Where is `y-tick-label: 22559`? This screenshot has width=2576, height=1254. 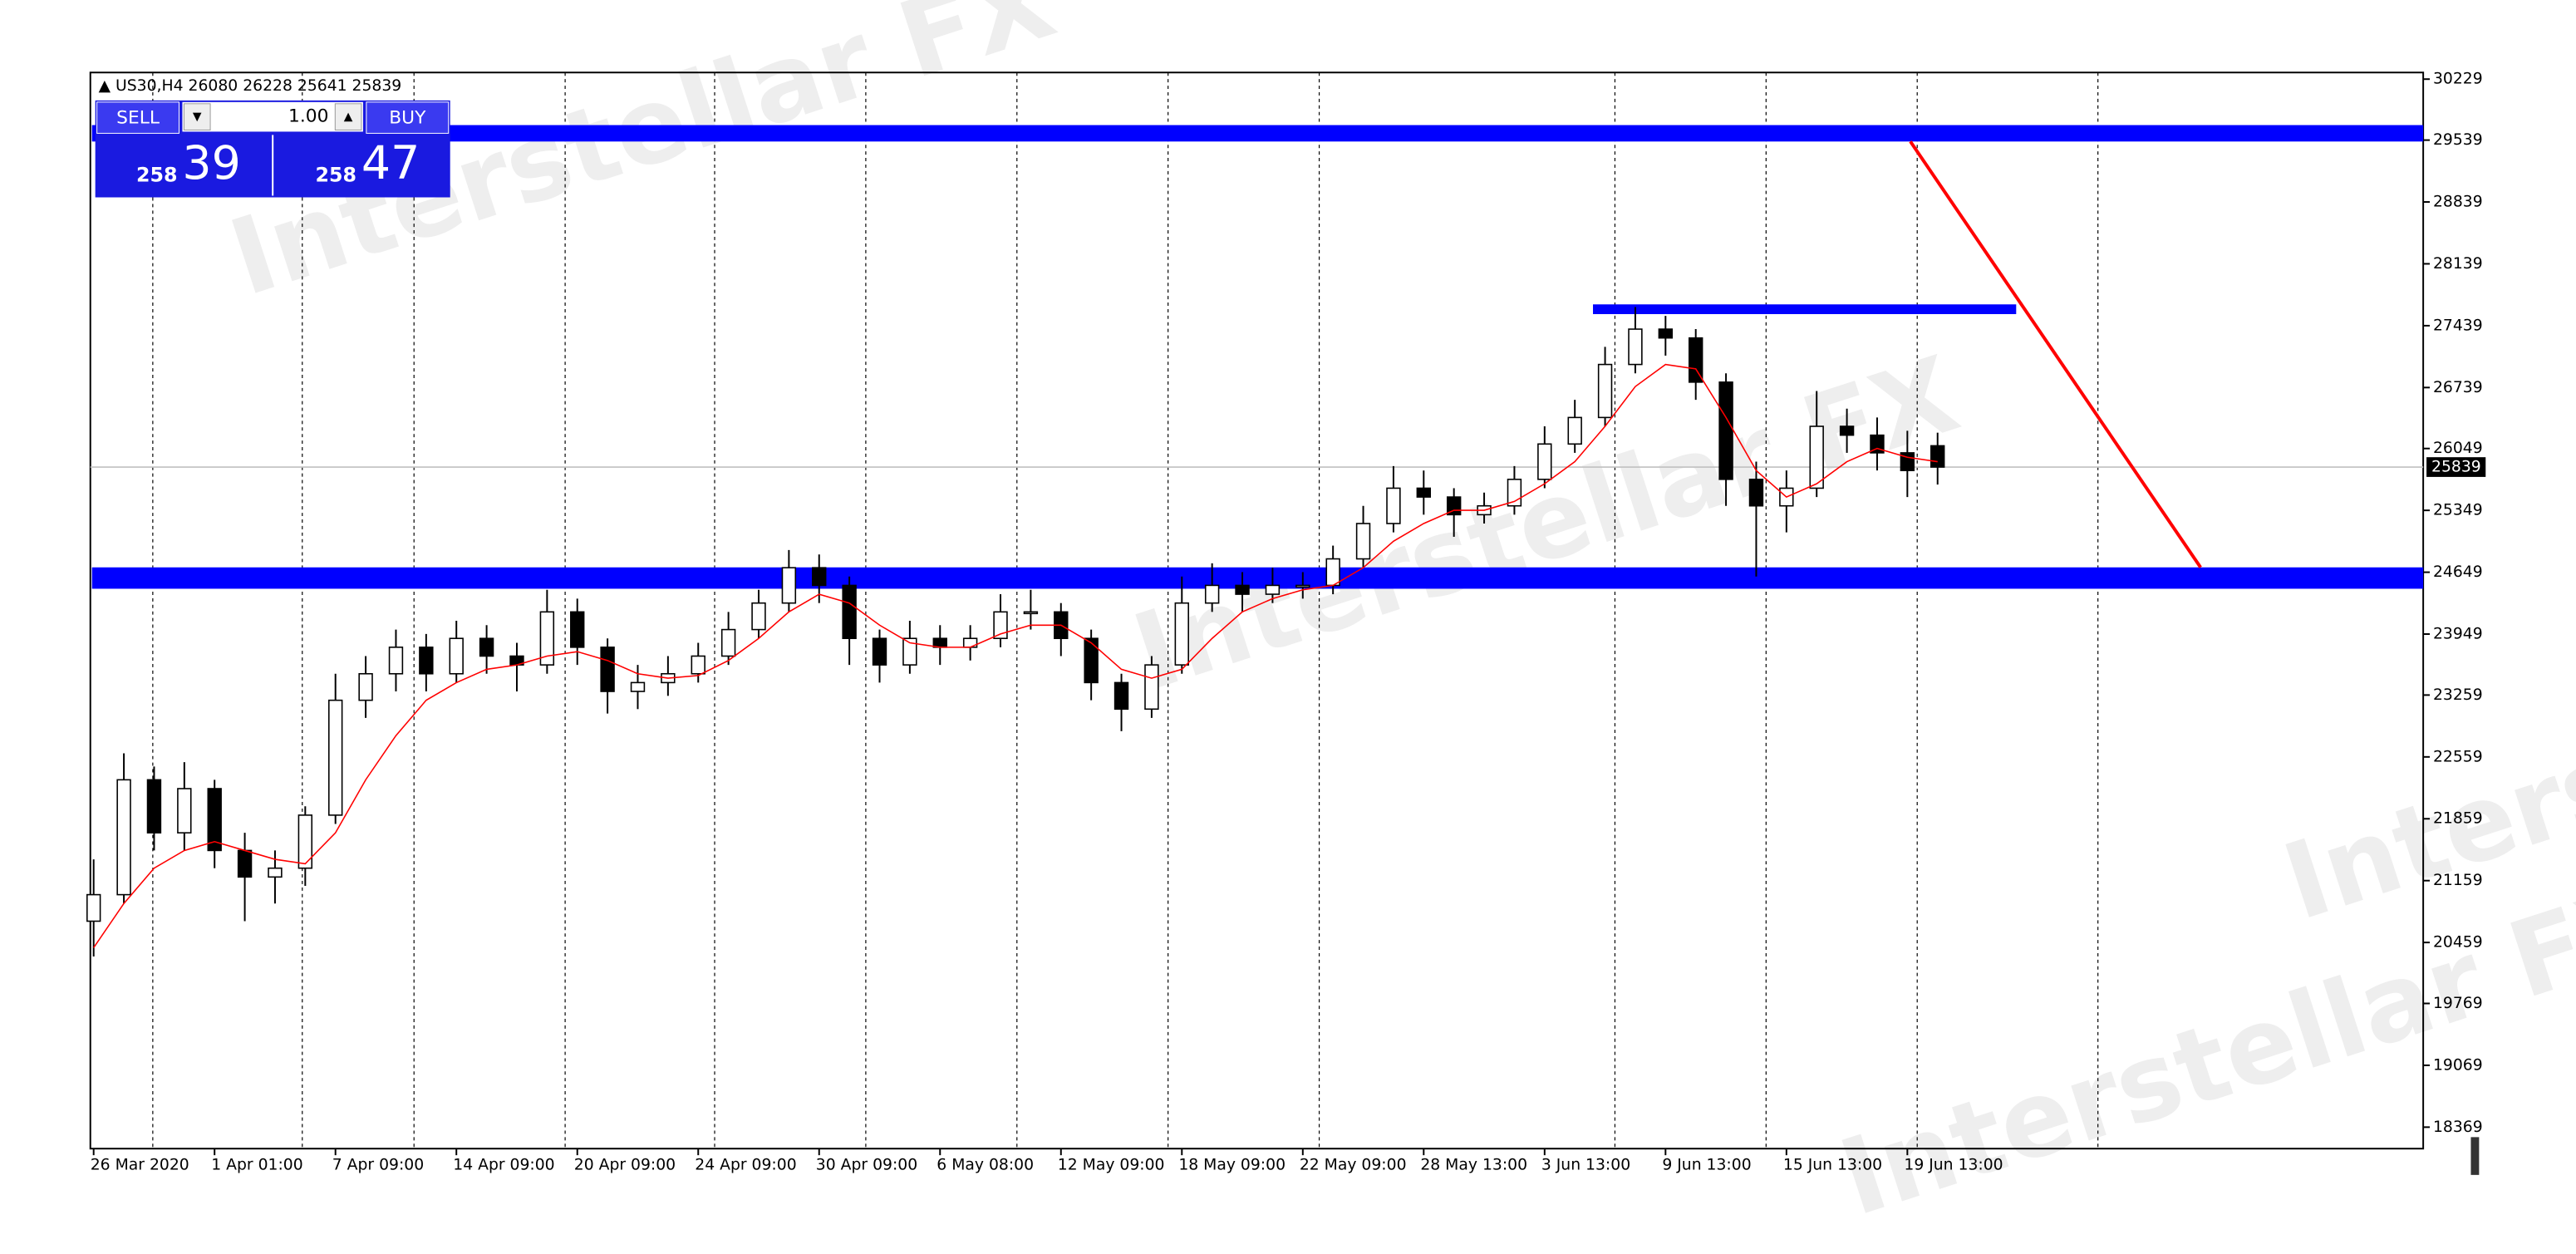 y-tick-label: 22559 is located at coordinates (2458, 756).